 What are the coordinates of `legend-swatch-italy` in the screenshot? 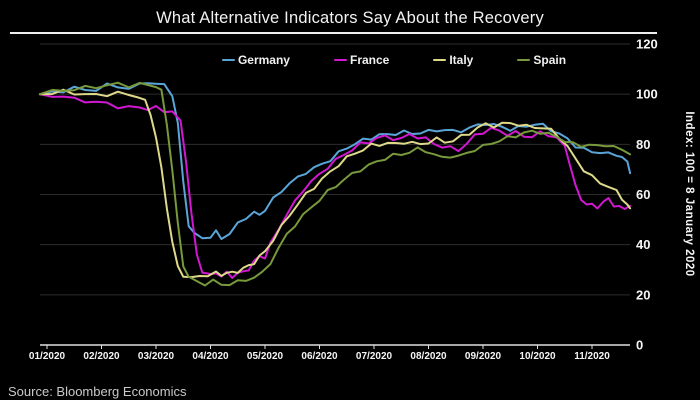 It's located at (440, 60).